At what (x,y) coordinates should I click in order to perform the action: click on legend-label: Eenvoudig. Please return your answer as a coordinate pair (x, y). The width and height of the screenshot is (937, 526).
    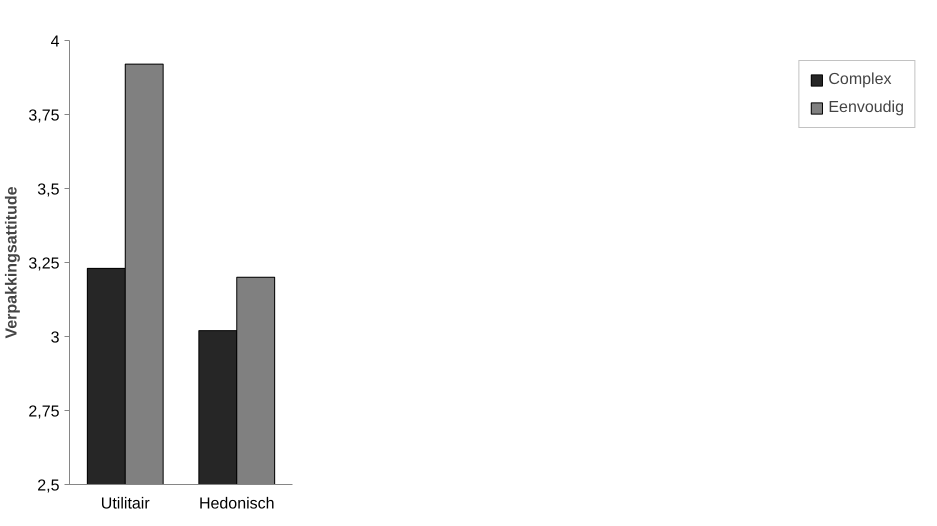
    Looking at the image, I should click on (866, 108).